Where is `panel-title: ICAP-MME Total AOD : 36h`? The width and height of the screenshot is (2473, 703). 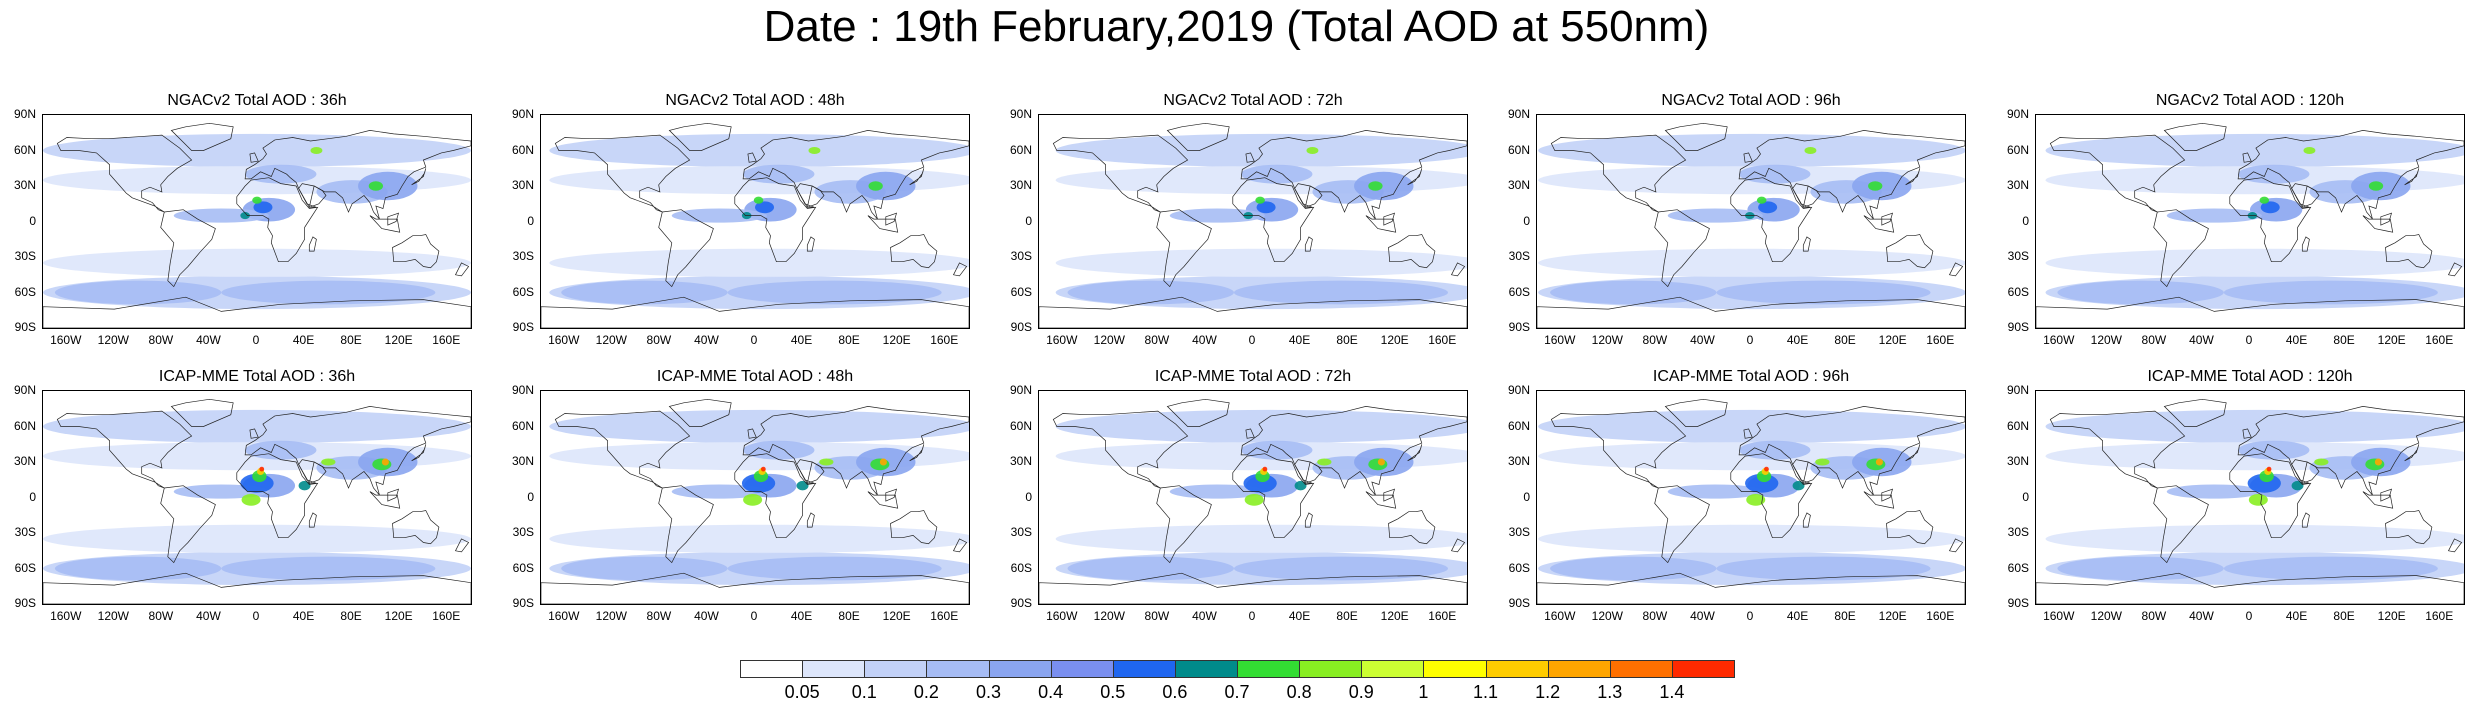
panel-title: ICAP-MME Total AOD : 36h is located at coordinates (257, 376).